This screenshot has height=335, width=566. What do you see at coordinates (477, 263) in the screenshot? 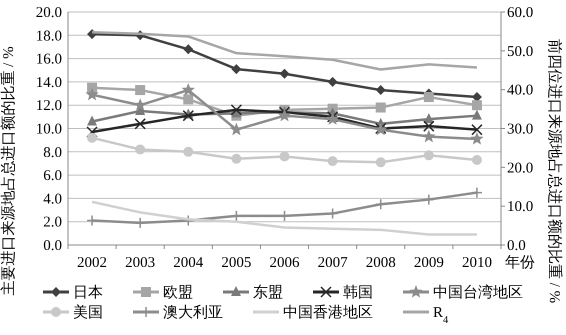
I see `x-tick-label: 2010` at bounding box center [477, 263].